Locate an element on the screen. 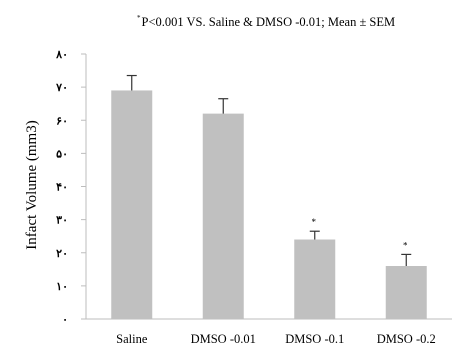 Image resolution: width=467 pixels, height=347 pixels. y-ticks: ۰ ۱۰ ۲۰ ۳۰ ۴۰ ۵۰ ۶۰ ۷۰ ۸۰ is located at coordinates (70, 187).